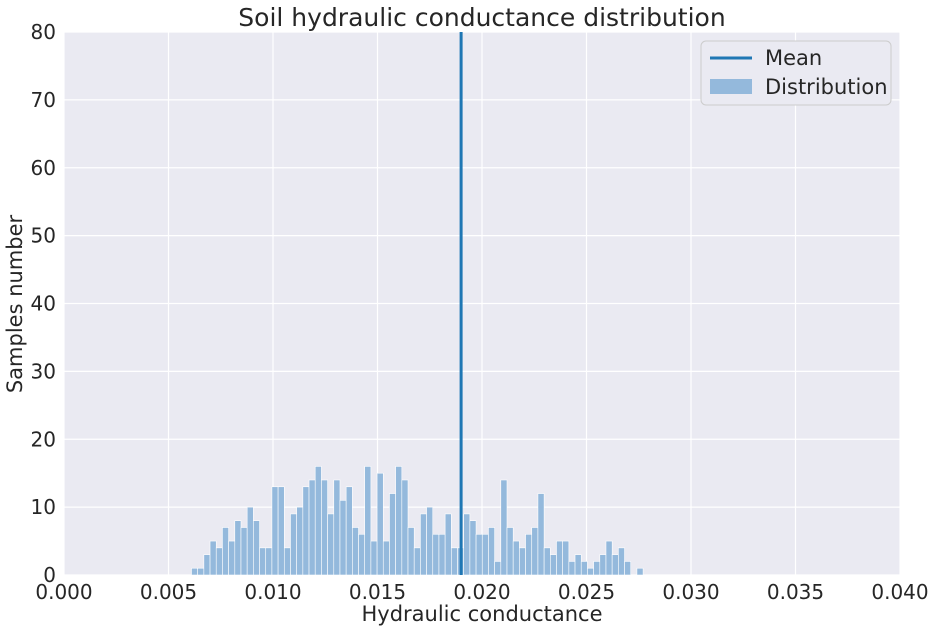 The height and width of the screenshot is (631, 935). I want to click on x-tick-label: 0.040, so click(899, 592).